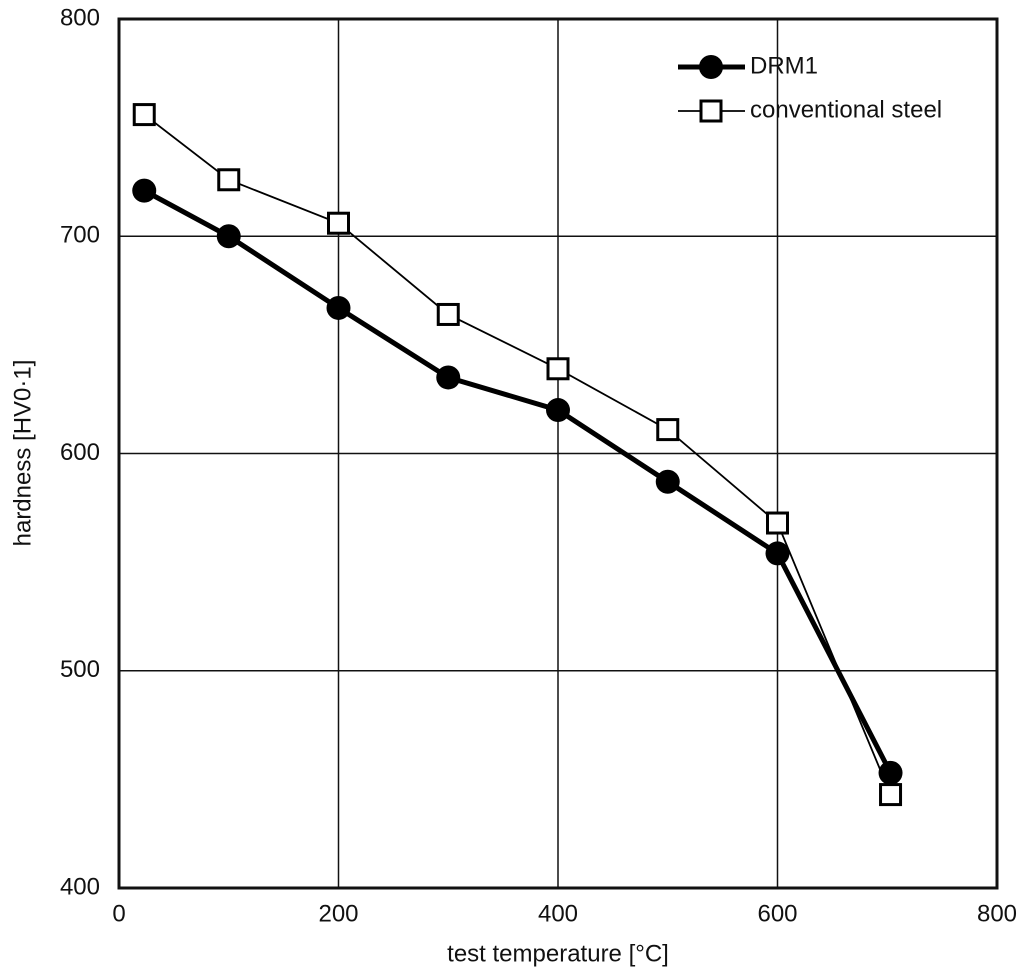 The width and height of the screenshot is (1024, 978). I want to click on x-tick-label: 400, so click(558, 913).